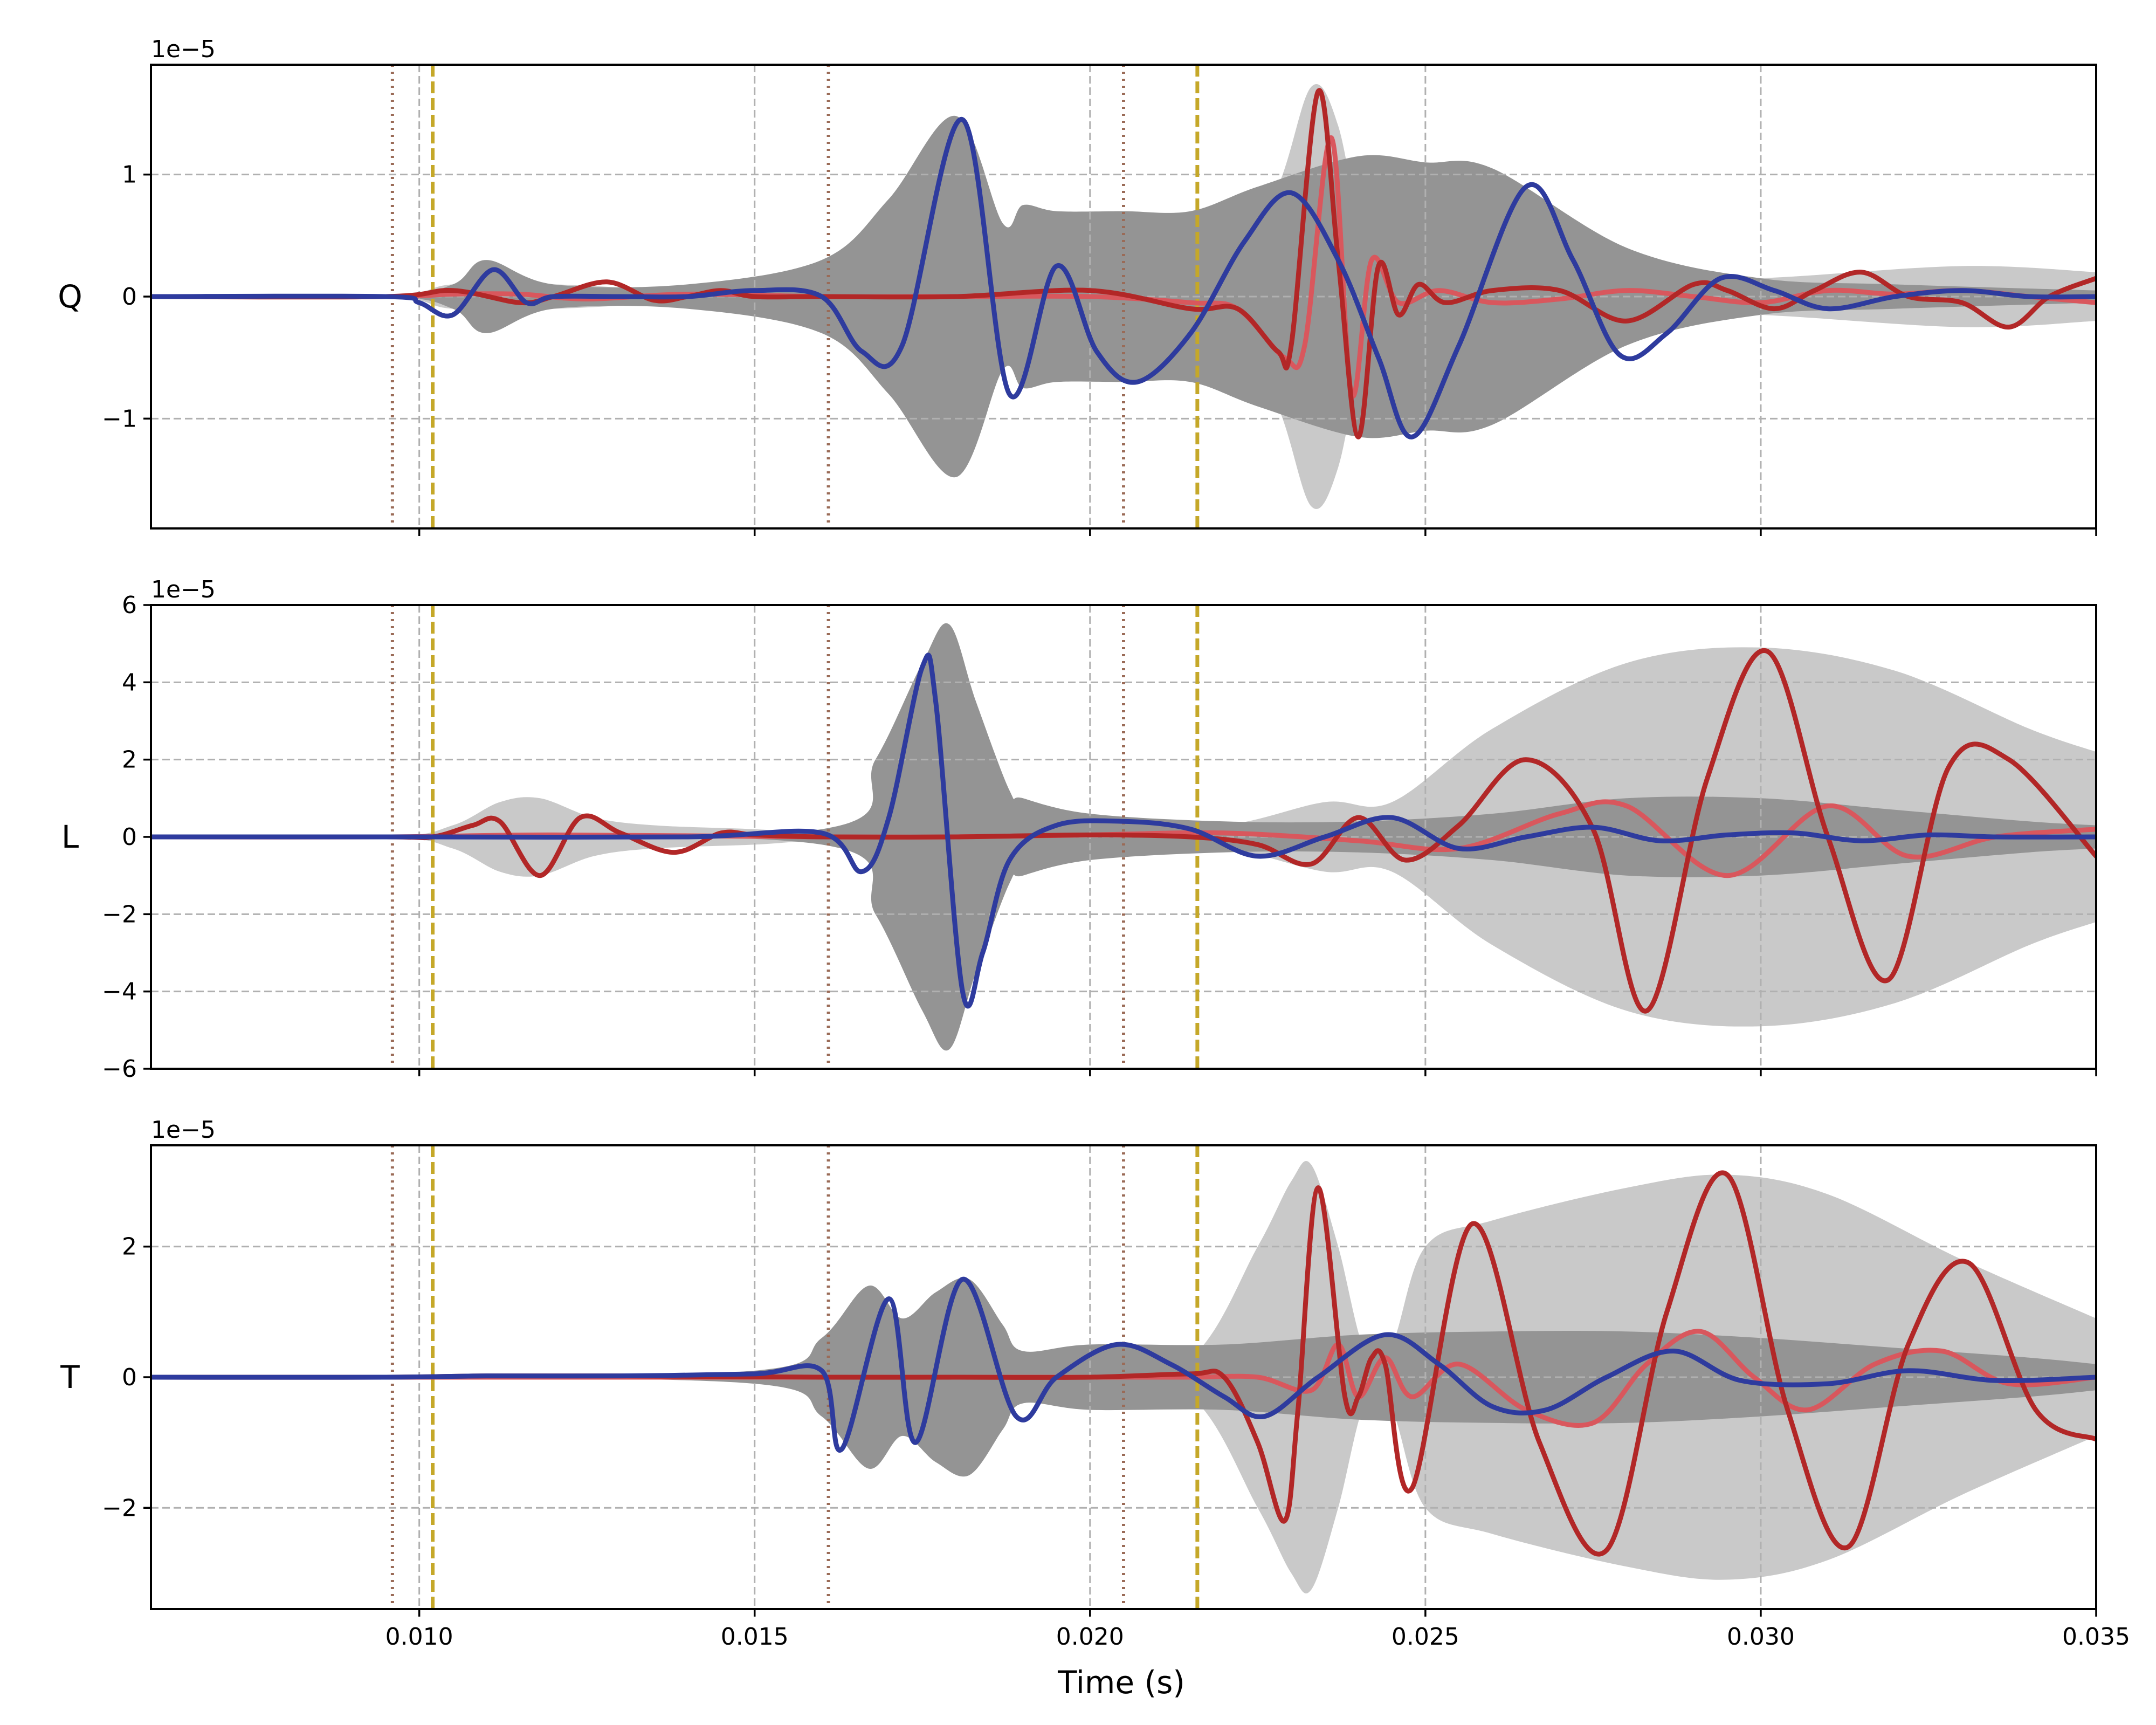 The image size is (2156, 1725). What do you see at coordinates (70, 1377) in the screenshot?
I see `y-axis-label: T` at bounding box center [70, 1377].